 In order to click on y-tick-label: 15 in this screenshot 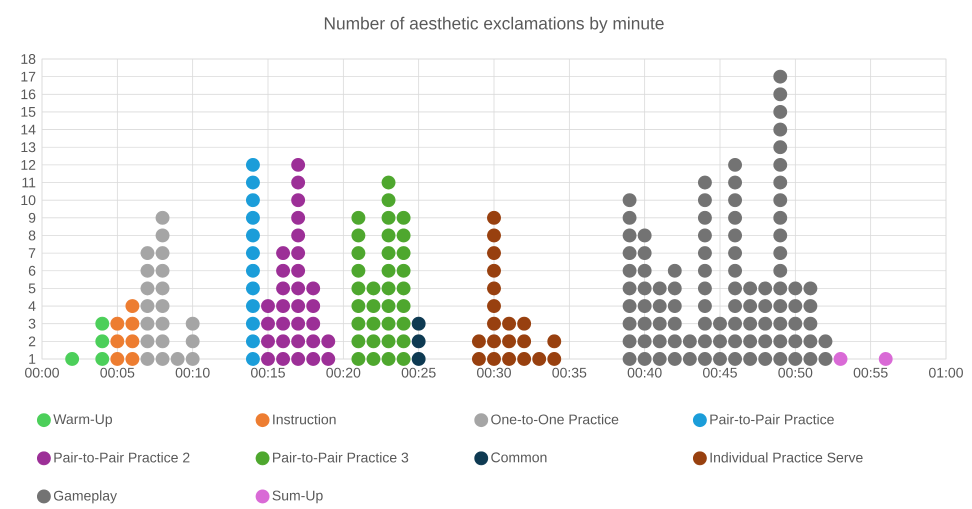, I will do `click(28, 112)`.